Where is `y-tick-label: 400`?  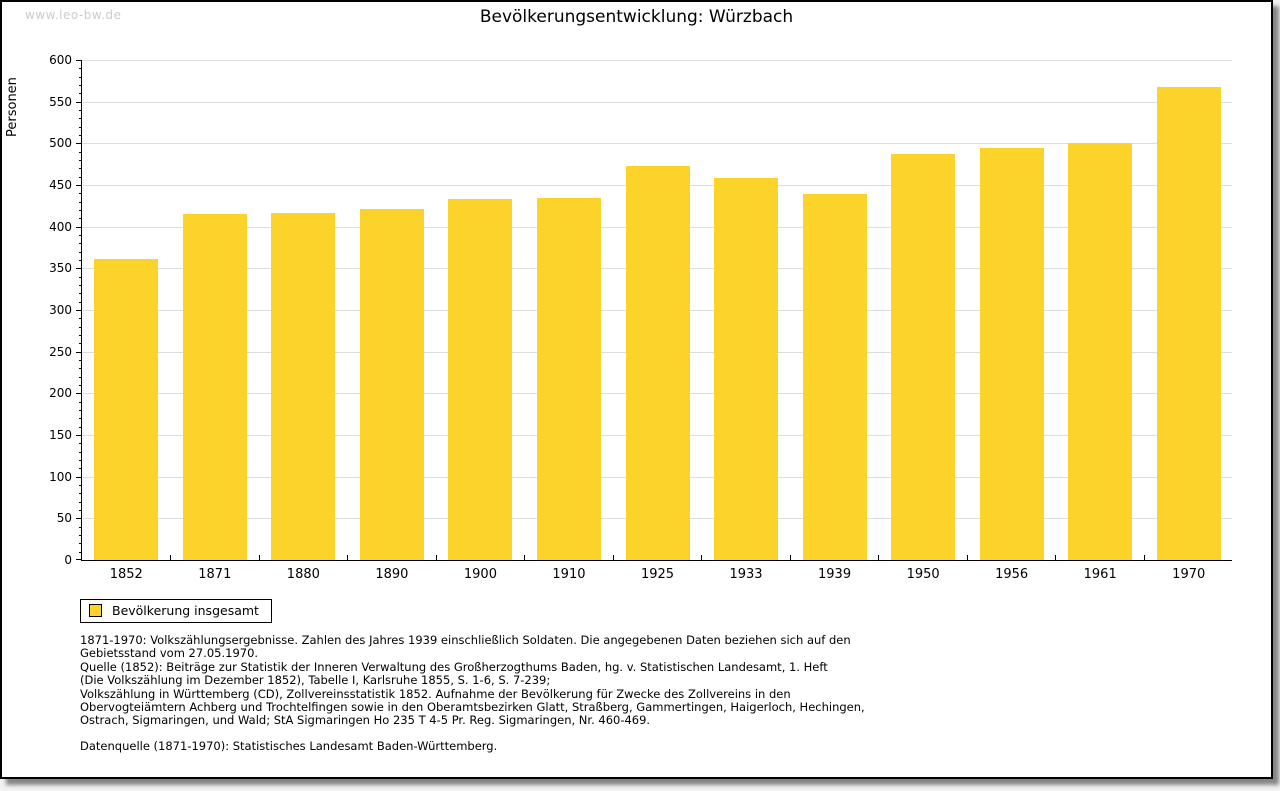
y-tick-label: 400 is located at coordinates (60, 226).